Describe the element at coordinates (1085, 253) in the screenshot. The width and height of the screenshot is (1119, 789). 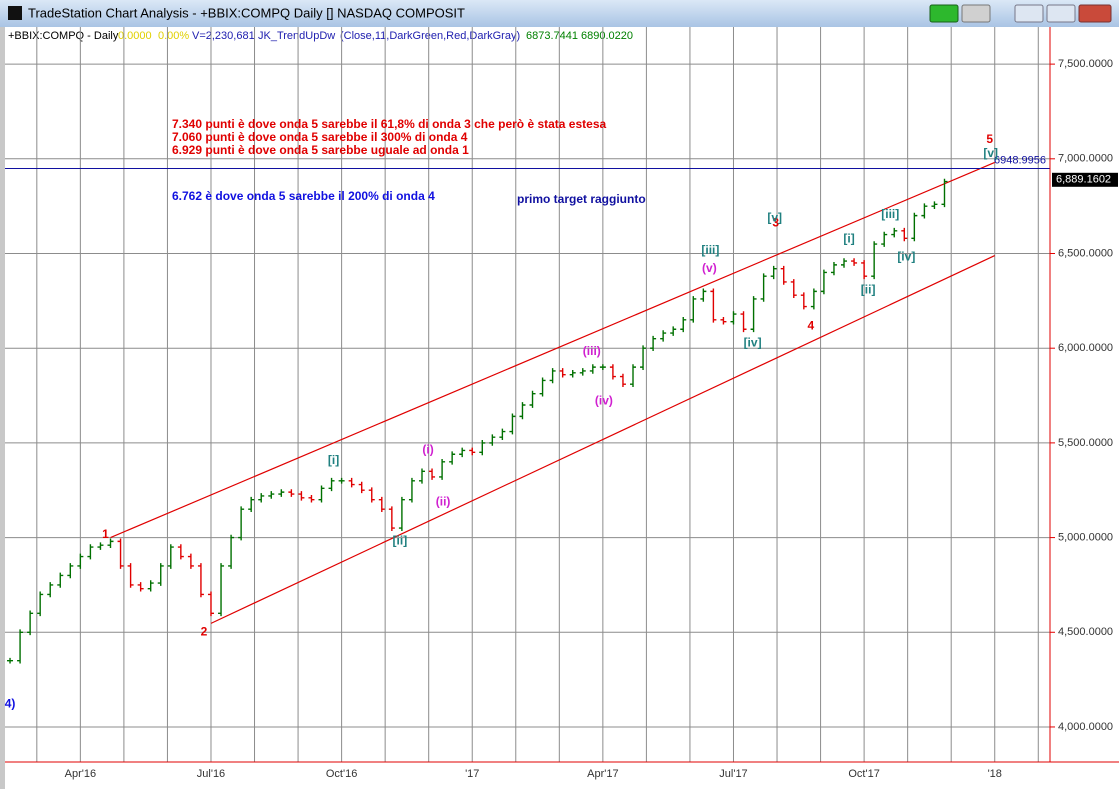
I see `y-tick-label: 6,500.0000` at that location.